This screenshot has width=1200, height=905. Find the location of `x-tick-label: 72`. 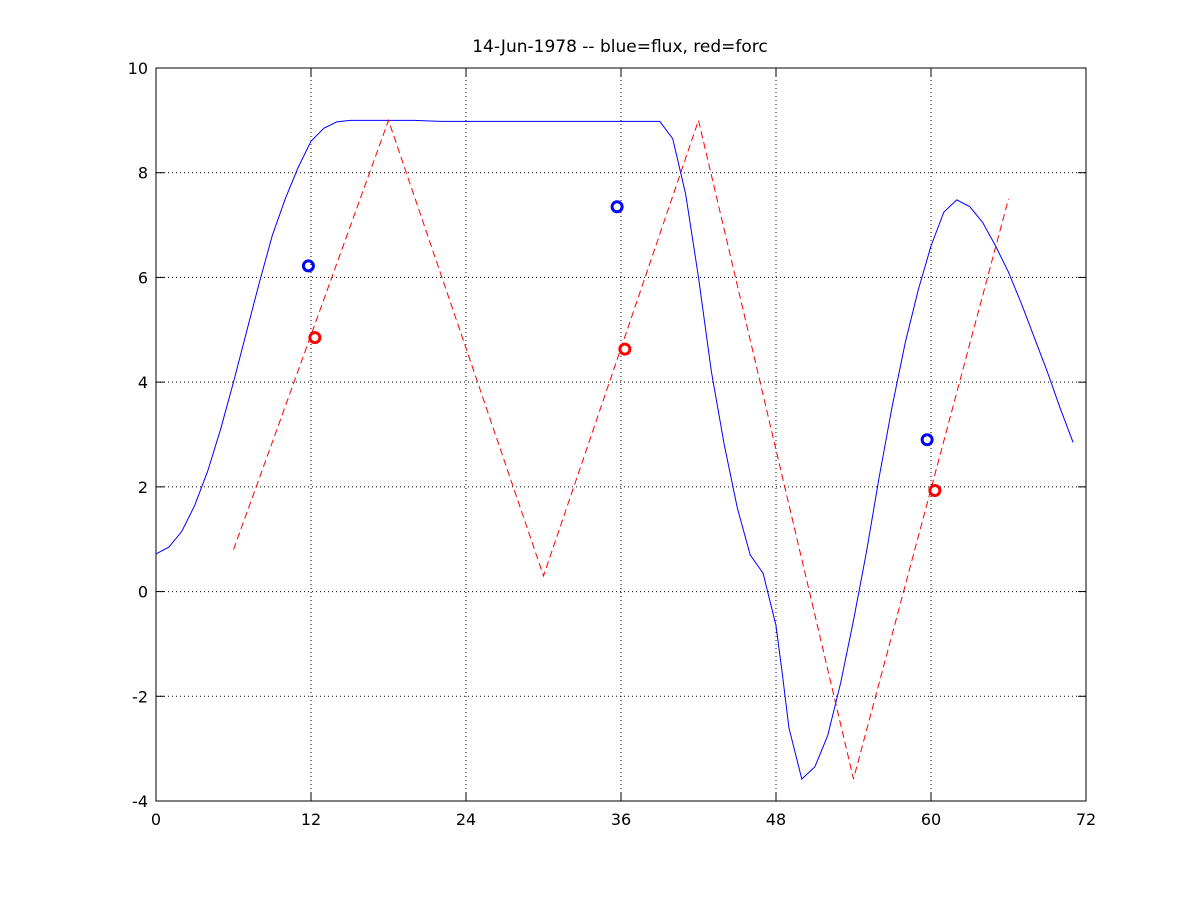

x-tick-label: 72 is located at coordinates (1086, 819).